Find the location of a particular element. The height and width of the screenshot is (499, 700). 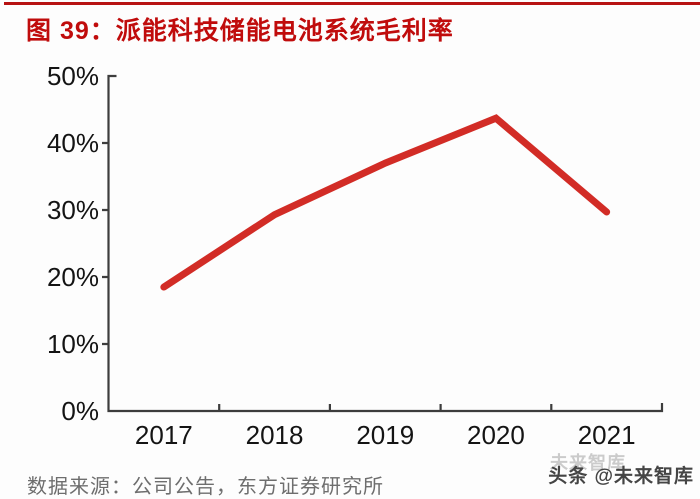

x-tick-label: 2021 is located at coordinates (607, 435).